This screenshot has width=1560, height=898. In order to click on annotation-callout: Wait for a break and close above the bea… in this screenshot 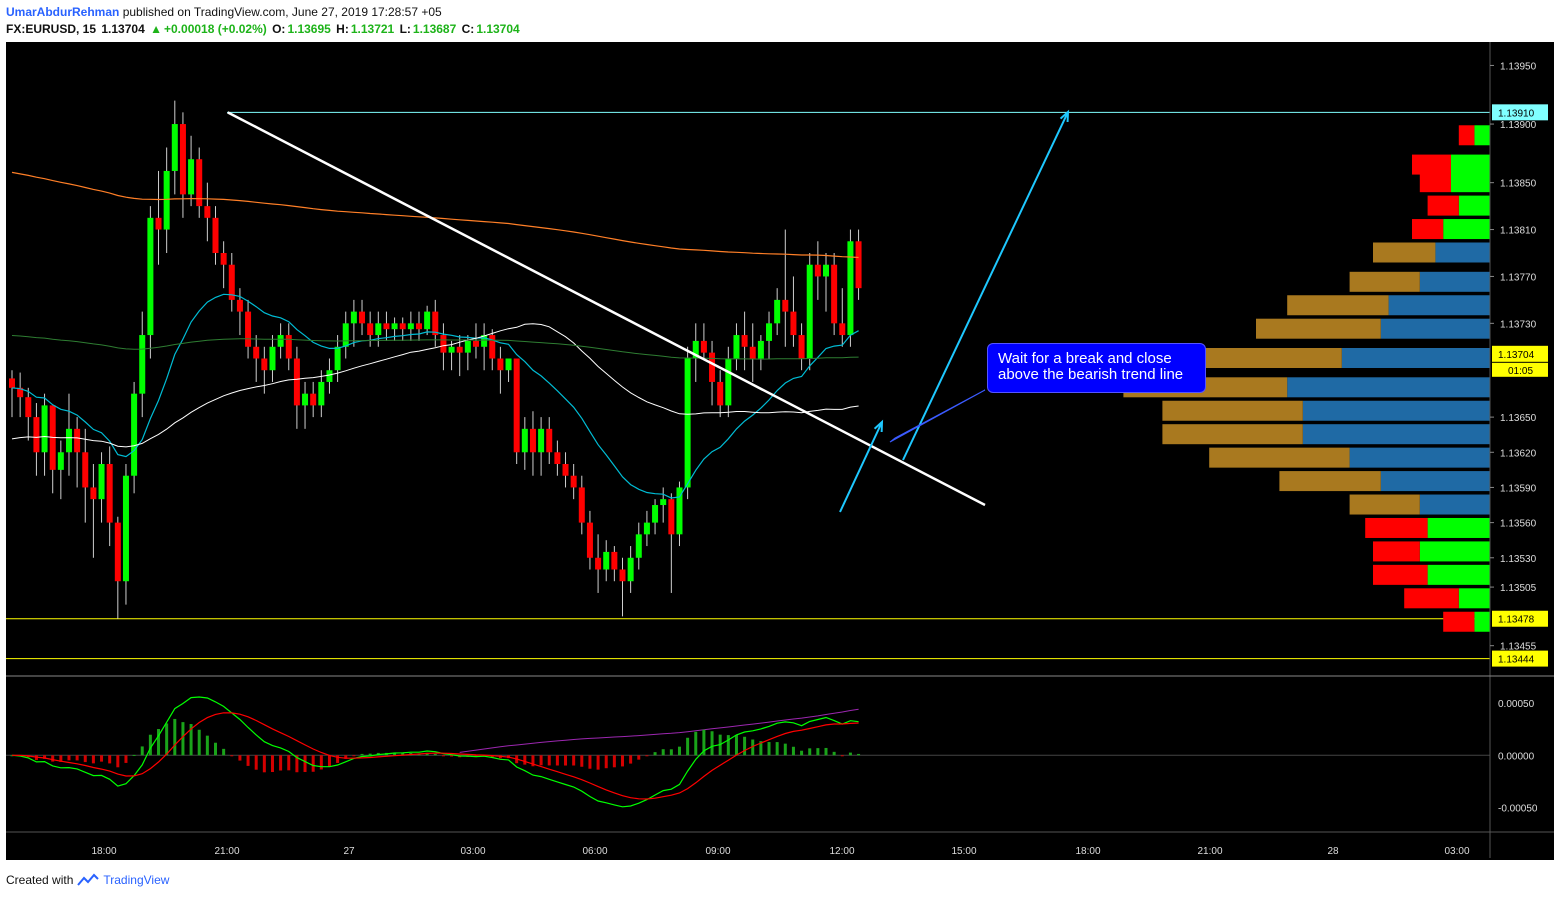, I will do `click(1096, 368)`.